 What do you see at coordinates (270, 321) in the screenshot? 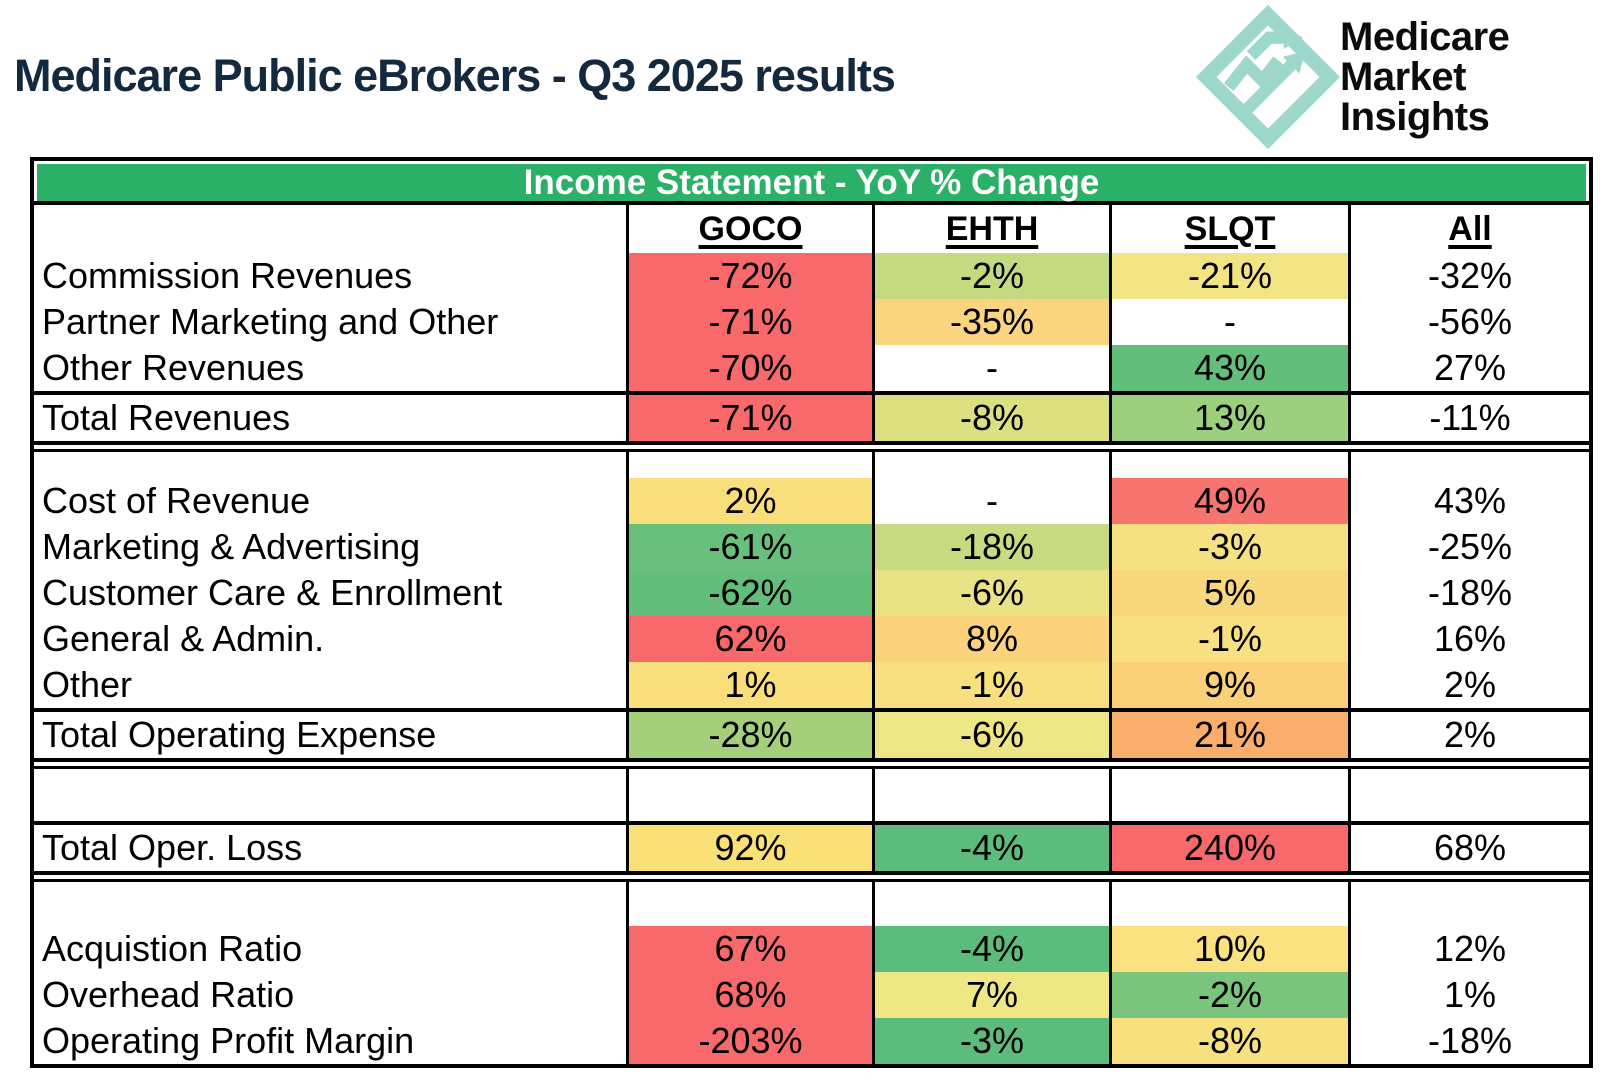
I see `row-label: Partner Marketing and Other` at bounding box center [270, 321].